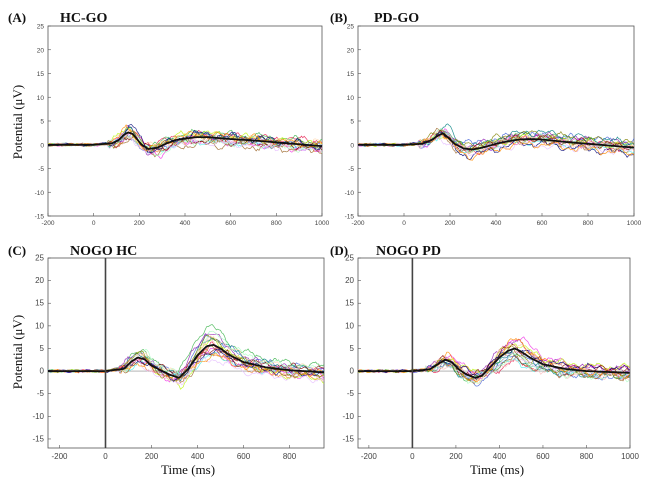 The height and width of the screenshot is (494, 650). I want to click on panel-d-label: (D), so click(339, 250).